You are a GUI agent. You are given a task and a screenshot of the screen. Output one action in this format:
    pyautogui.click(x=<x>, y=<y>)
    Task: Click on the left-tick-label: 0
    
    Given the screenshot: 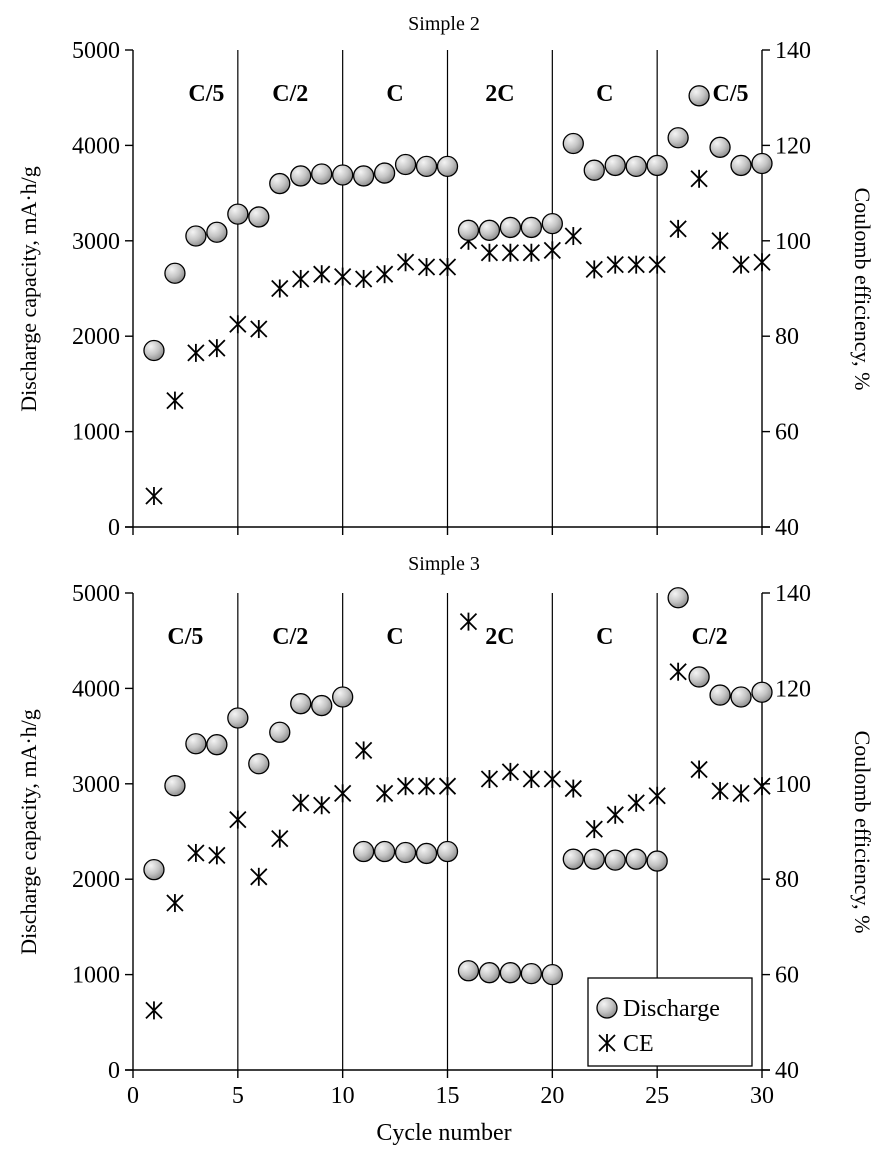 What is the action you would take?
    pyautogui.click(x=114, y=1071)
    